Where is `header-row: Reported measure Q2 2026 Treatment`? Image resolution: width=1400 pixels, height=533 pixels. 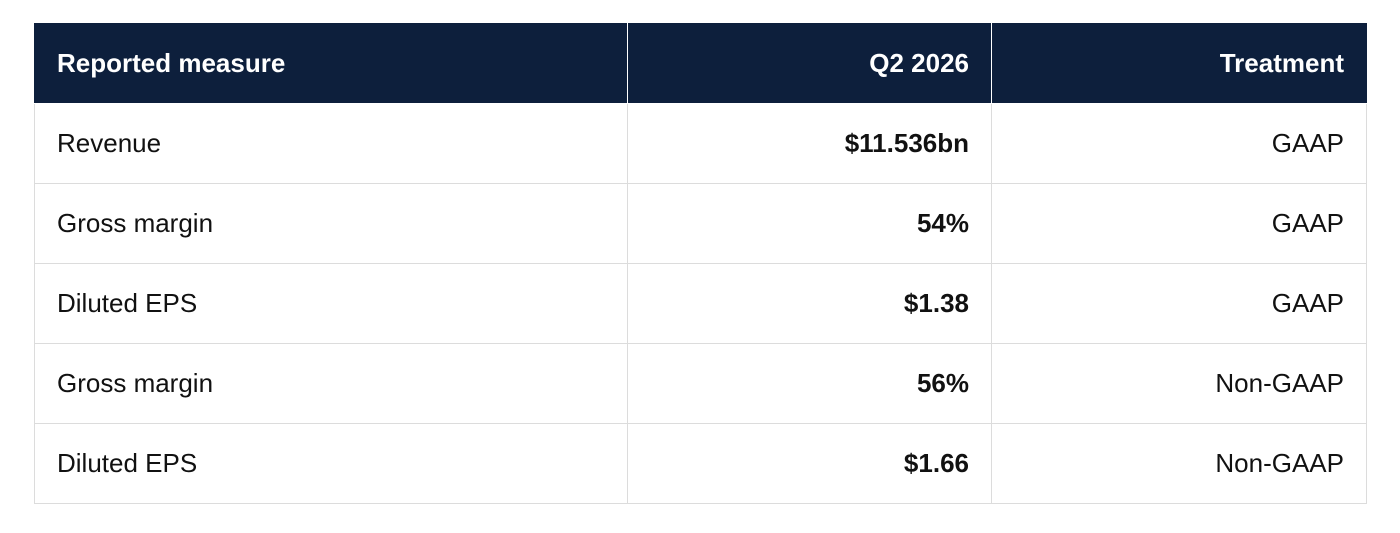 header-row: Reported measure Q2 2026 Treatment is located at coordinates (700, 63).